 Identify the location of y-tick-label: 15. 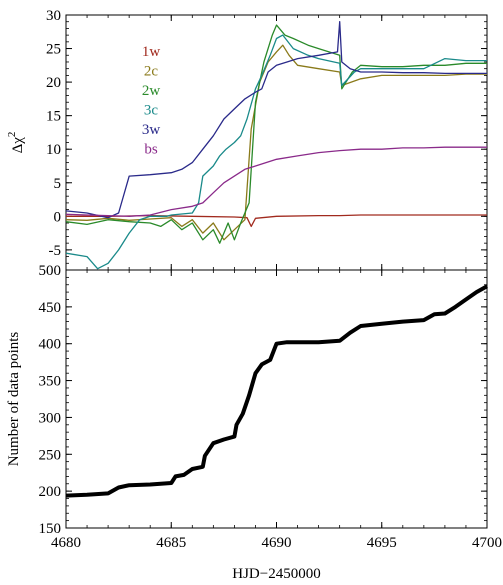
(53, 117).